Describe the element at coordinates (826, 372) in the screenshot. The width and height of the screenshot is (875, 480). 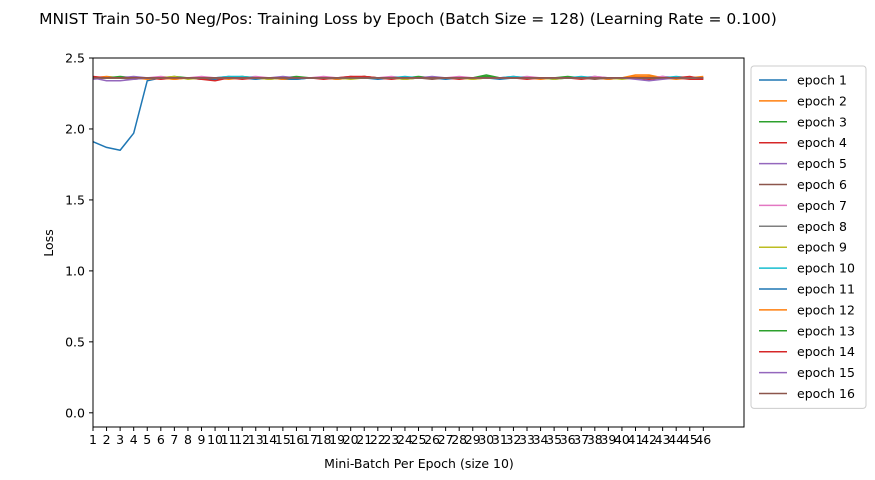
I see `legend-label-epoch-15: epoch 15` at that location.